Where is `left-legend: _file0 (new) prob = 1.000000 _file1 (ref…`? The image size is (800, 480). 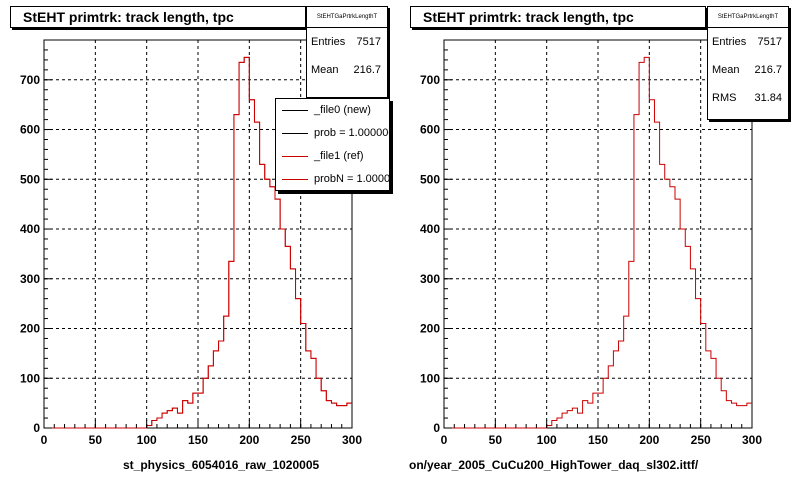 left-legend: _file0 (new) prob = 1.000000 _file1 (ref… is located at coordinates (332, 144).